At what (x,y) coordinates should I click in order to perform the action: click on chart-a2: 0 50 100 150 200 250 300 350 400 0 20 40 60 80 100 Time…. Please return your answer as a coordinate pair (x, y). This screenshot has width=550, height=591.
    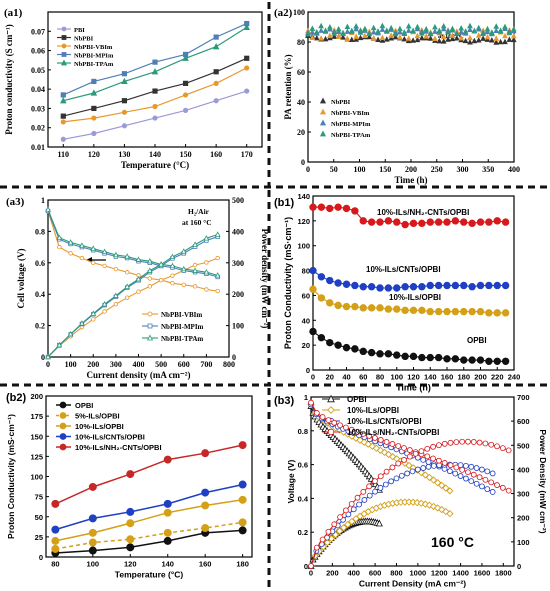
    Looking at the image, I should click on (397, 96).